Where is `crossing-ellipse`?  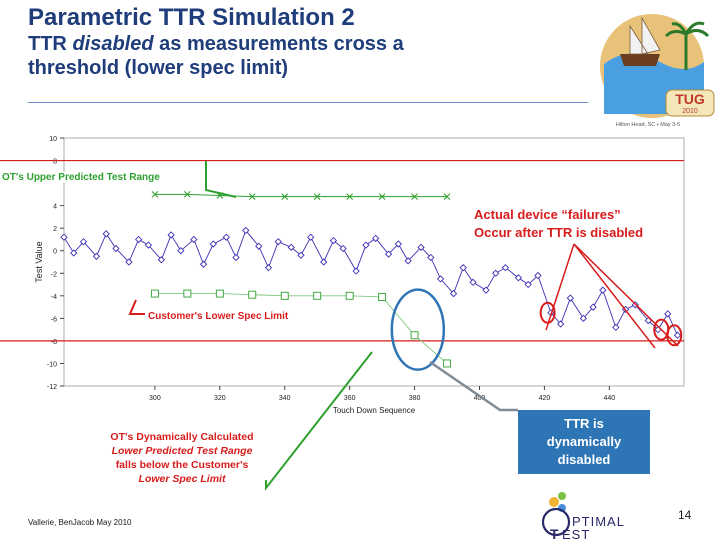 crossing-ellipse is located at coordinates (418, 329).